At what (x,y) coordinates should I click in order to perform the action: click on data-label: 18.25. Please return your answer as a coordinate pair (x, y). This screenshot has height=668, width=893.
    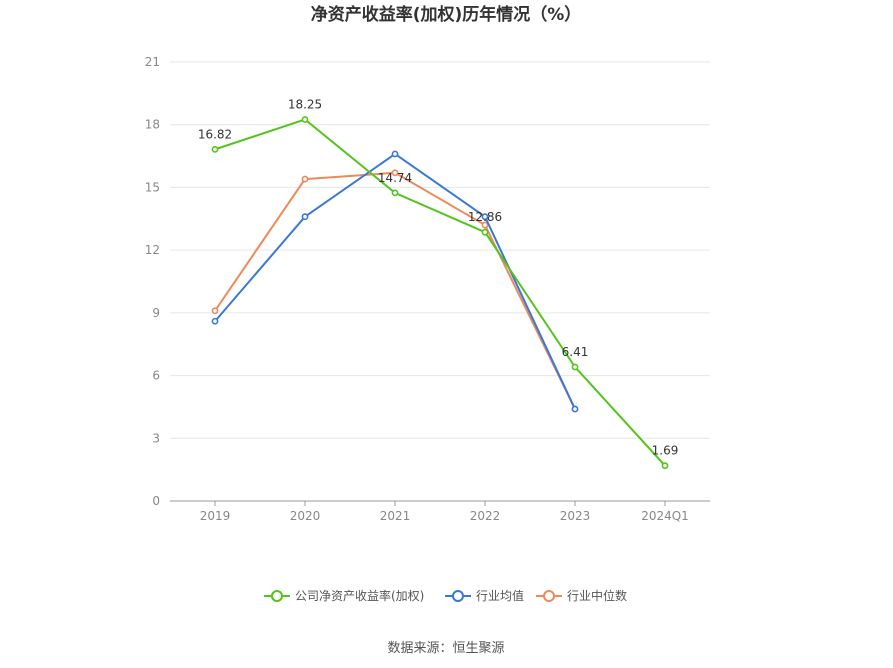
    Looking at the image, I should click on (305, 104).